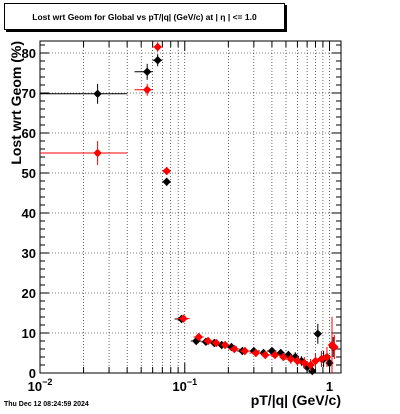  I want to click on y-tick-label: 0, so click(32, 373).